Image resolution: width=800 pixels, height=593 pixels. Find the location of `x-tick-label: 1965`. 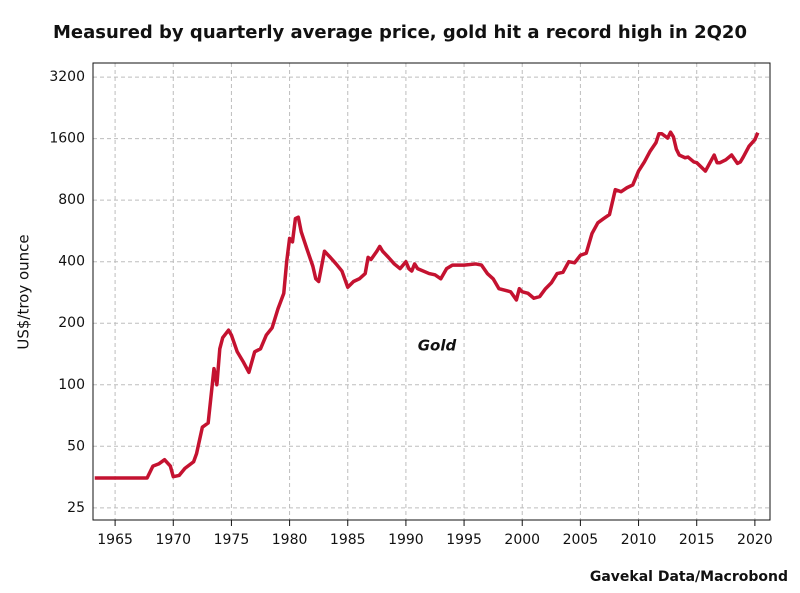

x-tick-label: 1965 is located at coordinates (115, 540).